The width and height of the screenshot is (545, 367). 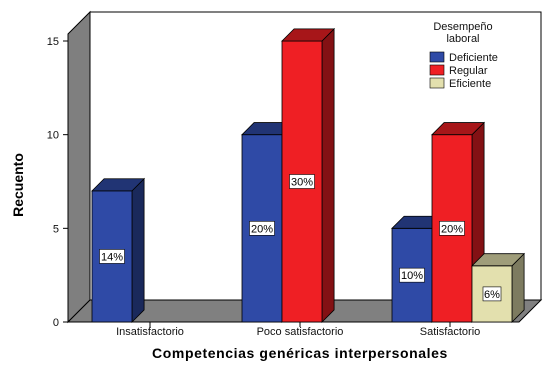 What do you see at coordinates (53, 136) in the screenshot?
I see `y-tick-label: 10` at bounding box center [53, 136].